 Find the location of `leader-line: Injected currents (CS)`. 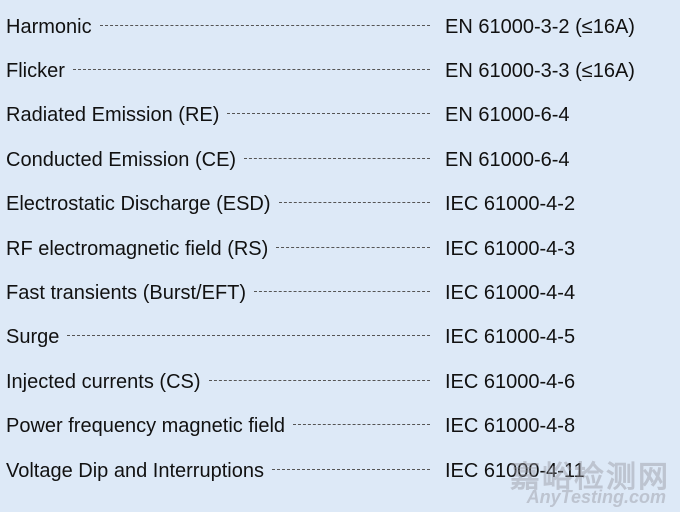

leader-line: Injected currents (CS) is located at coordinates (222, 382).